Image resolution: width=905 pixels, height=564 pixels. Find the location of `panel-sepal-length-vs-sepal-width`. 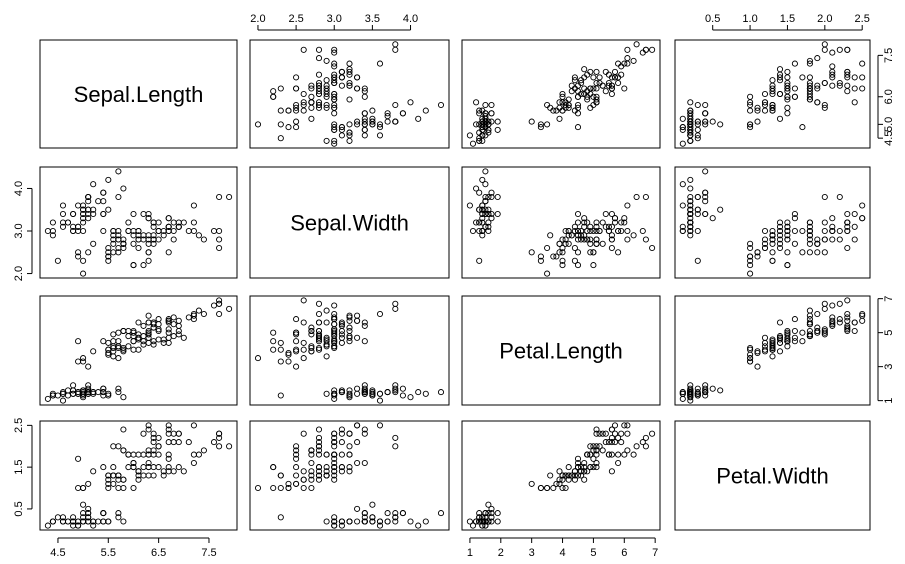

panel-sepal-length-vs-sepal-width is located at coordinates (349, 94).